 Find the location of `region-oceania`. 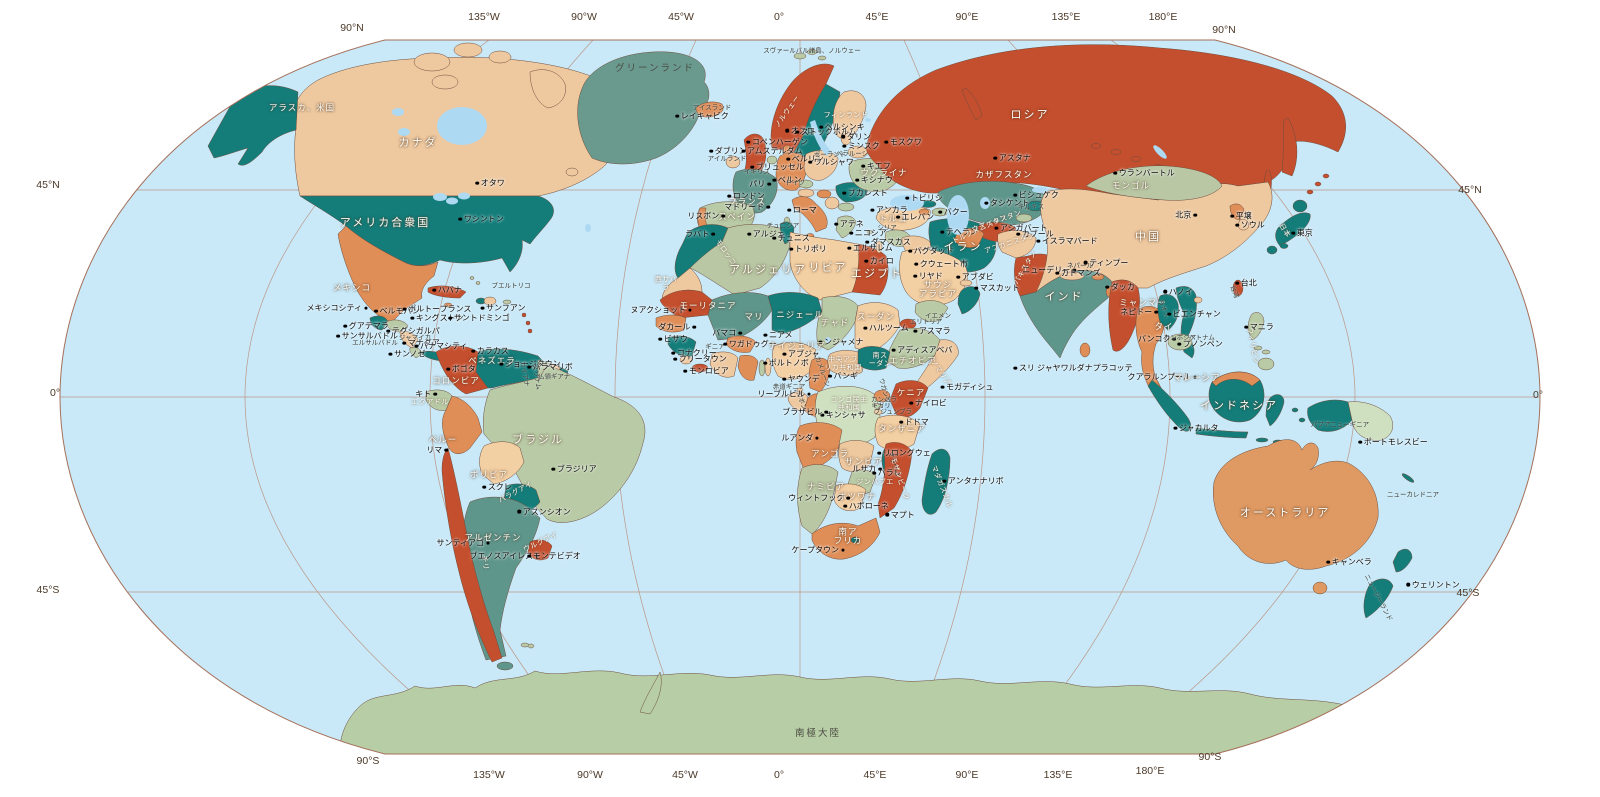

region-oceania is located at coordinates (1313, 509).